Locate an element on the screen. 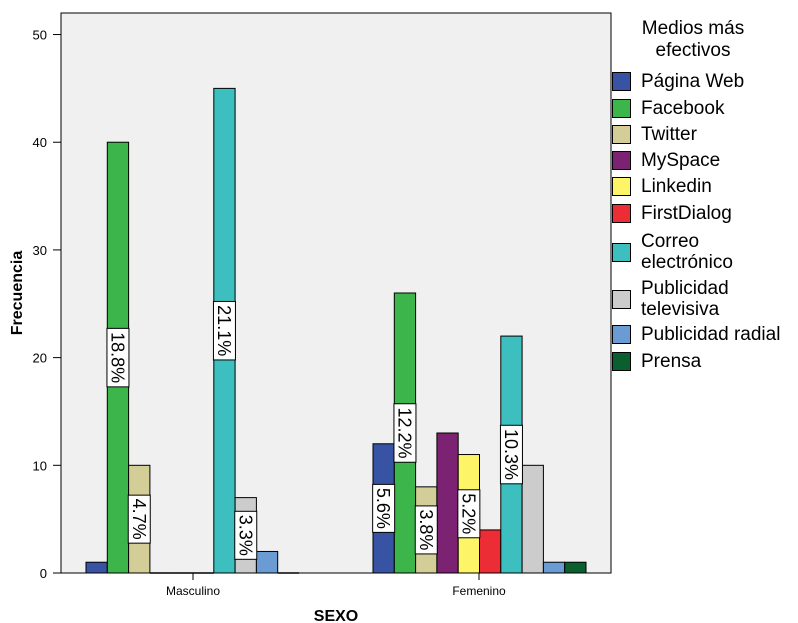 The image size is (798, 623). data-label: 3.8% is located at coordinates (426, 530).